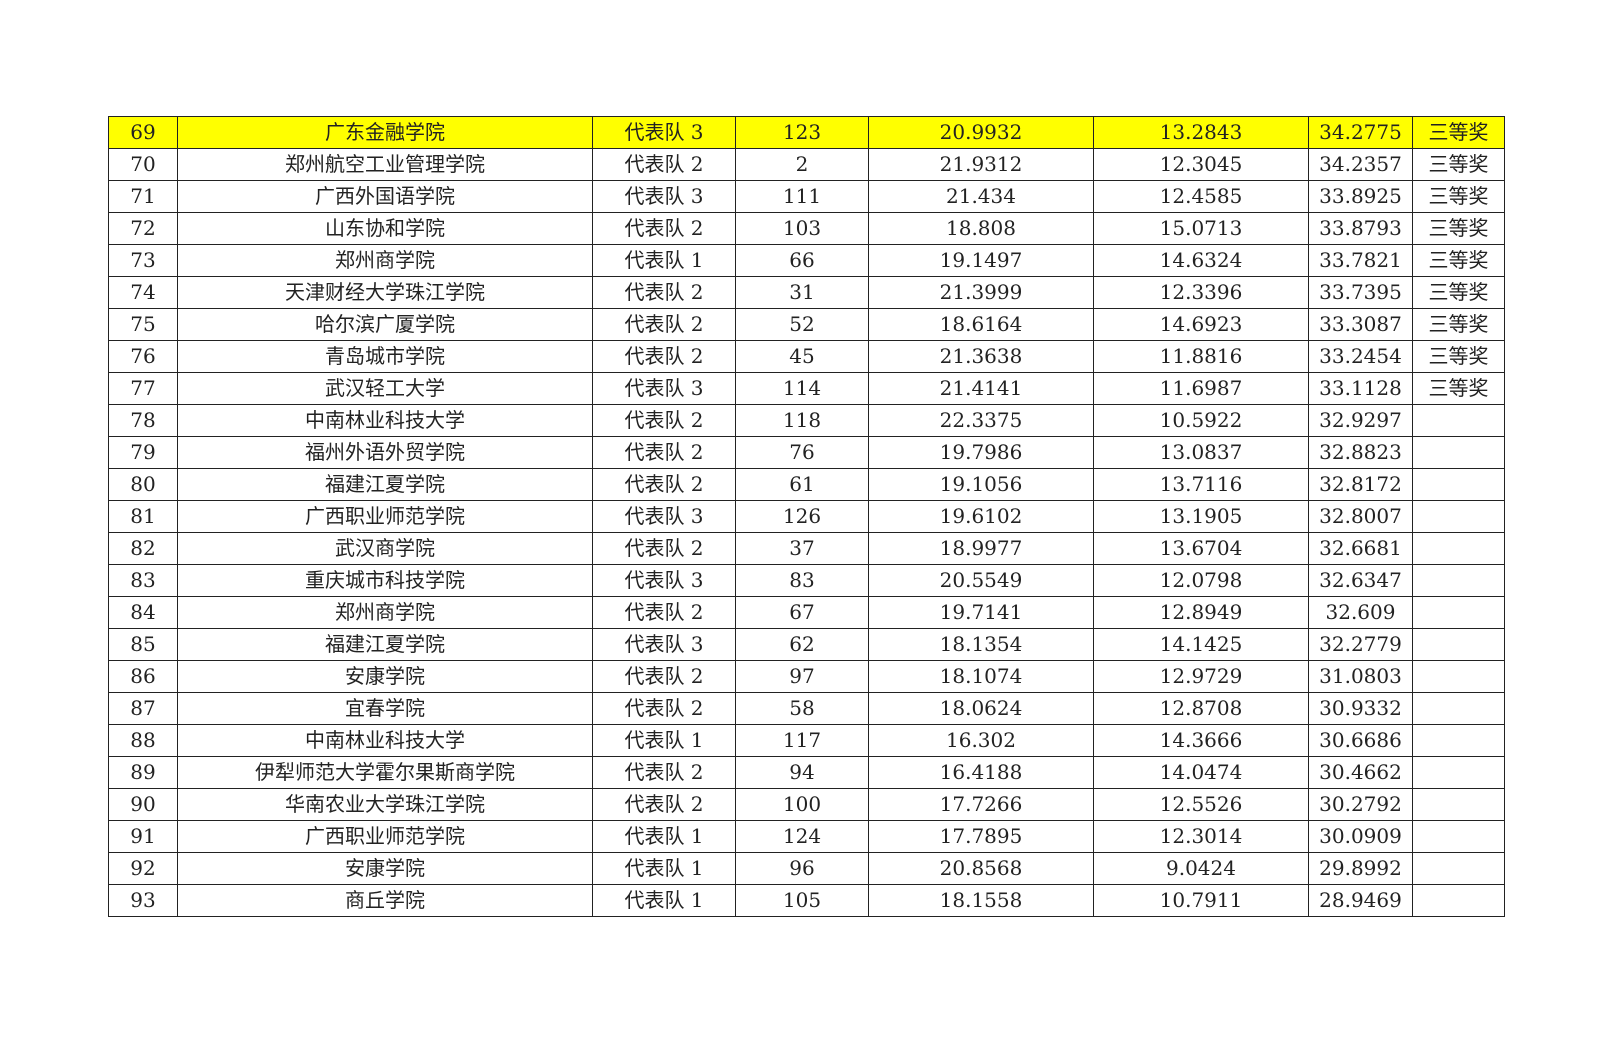 Image resolution: width=1606 pixels, height=1061 pixels. Describe the element at coordinates (143, 708) in the screenshot. I see `rank-cell: 87` at that location.